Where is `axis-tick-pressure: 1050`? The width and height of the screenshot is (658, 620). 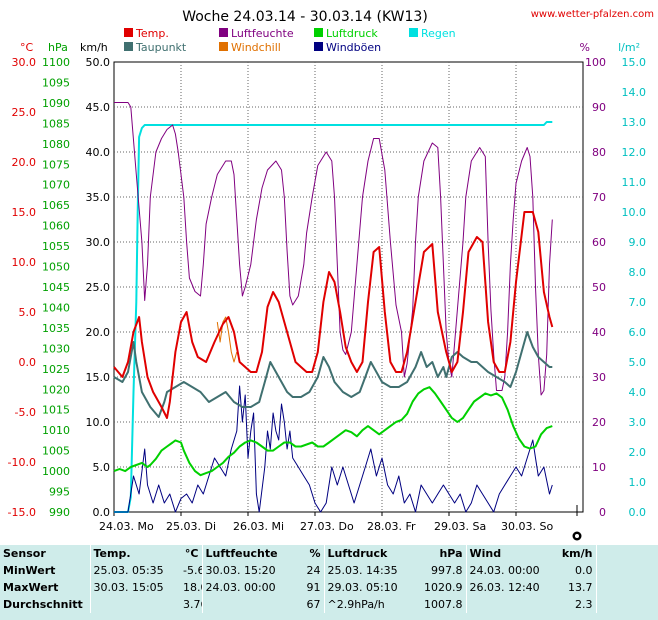
axis-tick-pressure: 1050 is located at coordinates (56, 267).